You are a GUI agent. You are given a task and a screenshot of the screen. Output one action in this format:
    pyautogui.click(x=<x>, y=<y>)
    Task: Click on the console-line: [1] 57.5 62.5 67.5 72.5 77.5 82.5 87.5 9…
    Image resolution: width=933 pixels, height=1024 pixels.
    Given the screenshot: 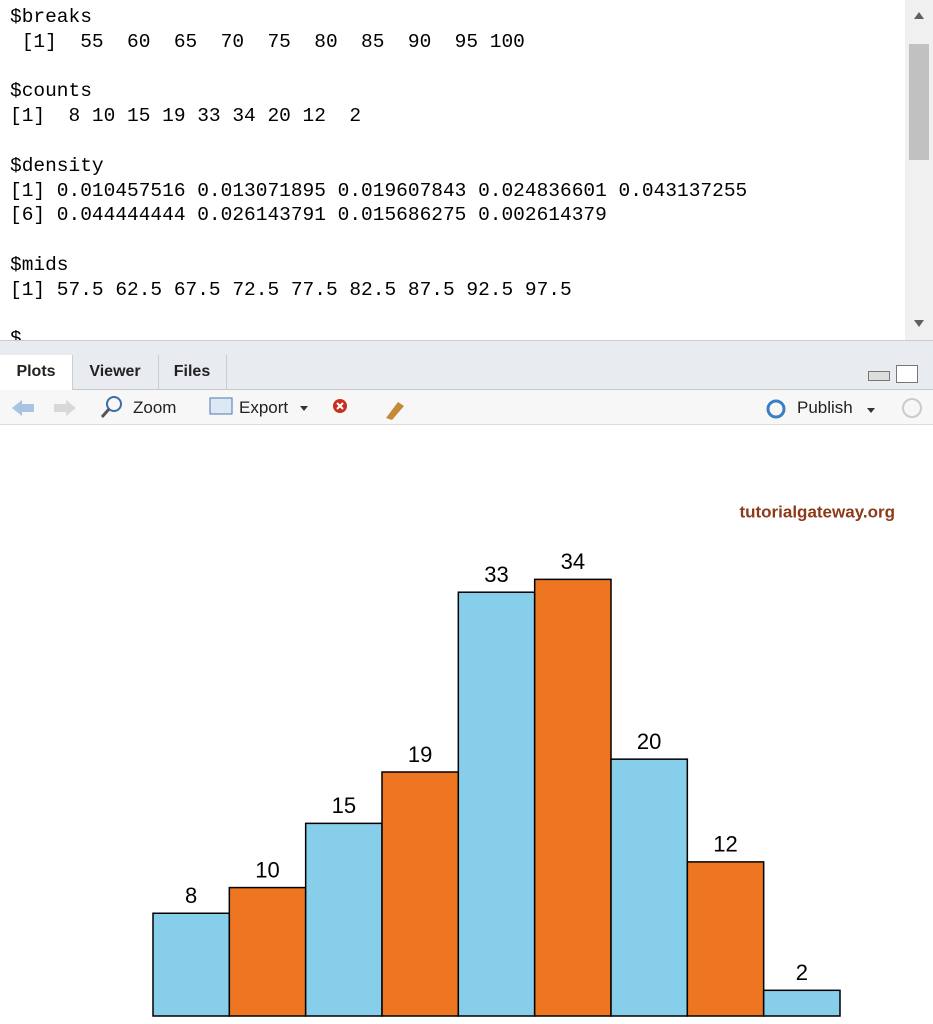 What is the action you would take?
    pyautogui.click(x=291, y=289)
    